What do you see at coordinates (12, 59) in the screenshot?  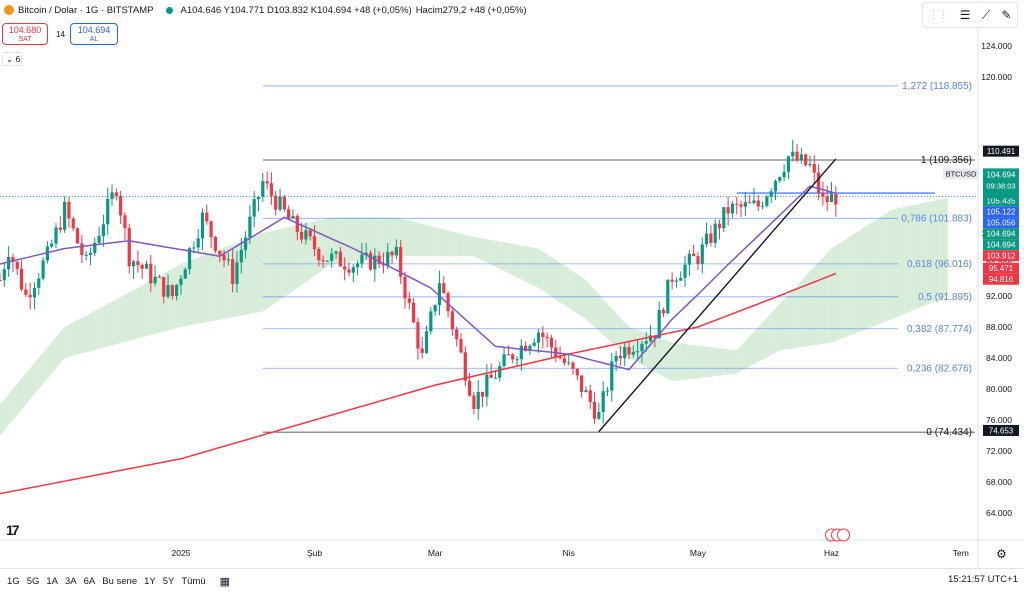 I see `indicators-toggle-button: ⌄ 6` at bounding box center [12, 59].